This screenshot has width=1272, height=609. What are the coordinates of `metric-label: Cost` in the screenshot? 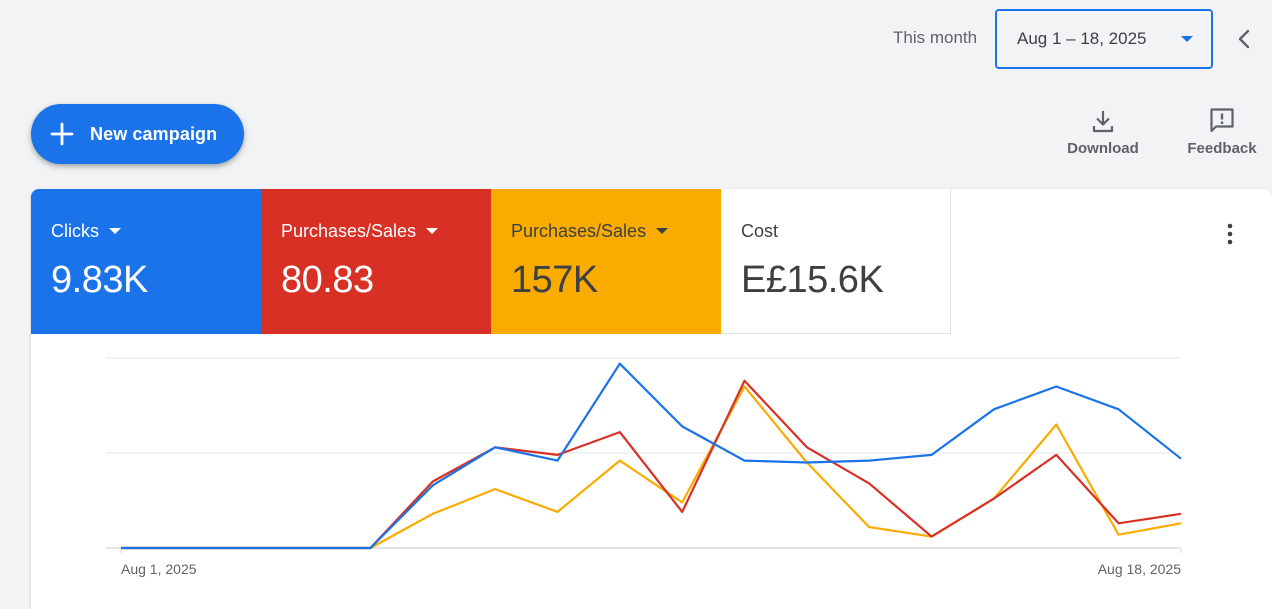 It's located at (760, 230).